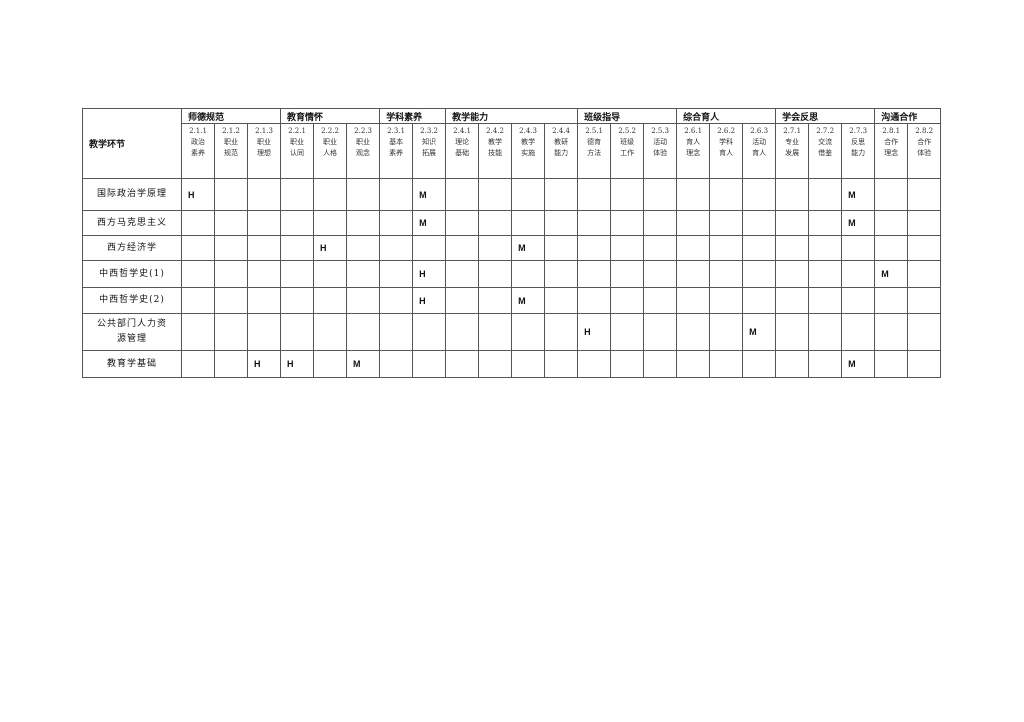 The height and width of the screenshot is (722, 1024). What do you see at coordinates (512, 364) in the screenshot?
I see `table-row: 教育学基础 H H M M` at bounding box center [512, 364].